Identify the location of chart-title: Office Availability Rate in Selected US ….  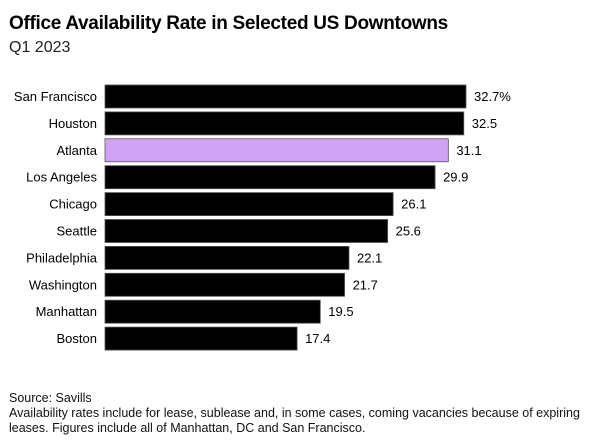
(228, 23).